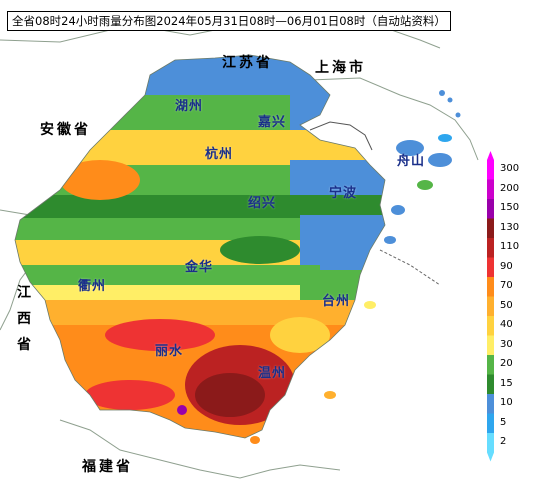  I want to click on legend-level-label: 20, so click(506, 363).